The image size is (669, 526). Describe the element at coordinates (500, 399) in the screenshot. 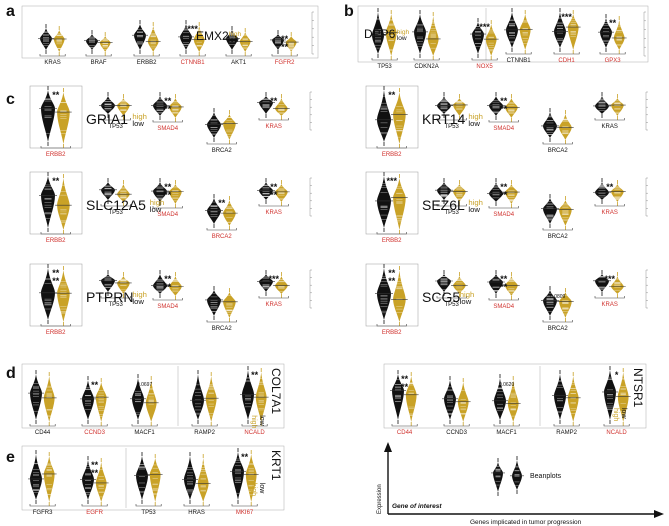

I see `panel-d2-pair-macf1-high-bean` at that location.